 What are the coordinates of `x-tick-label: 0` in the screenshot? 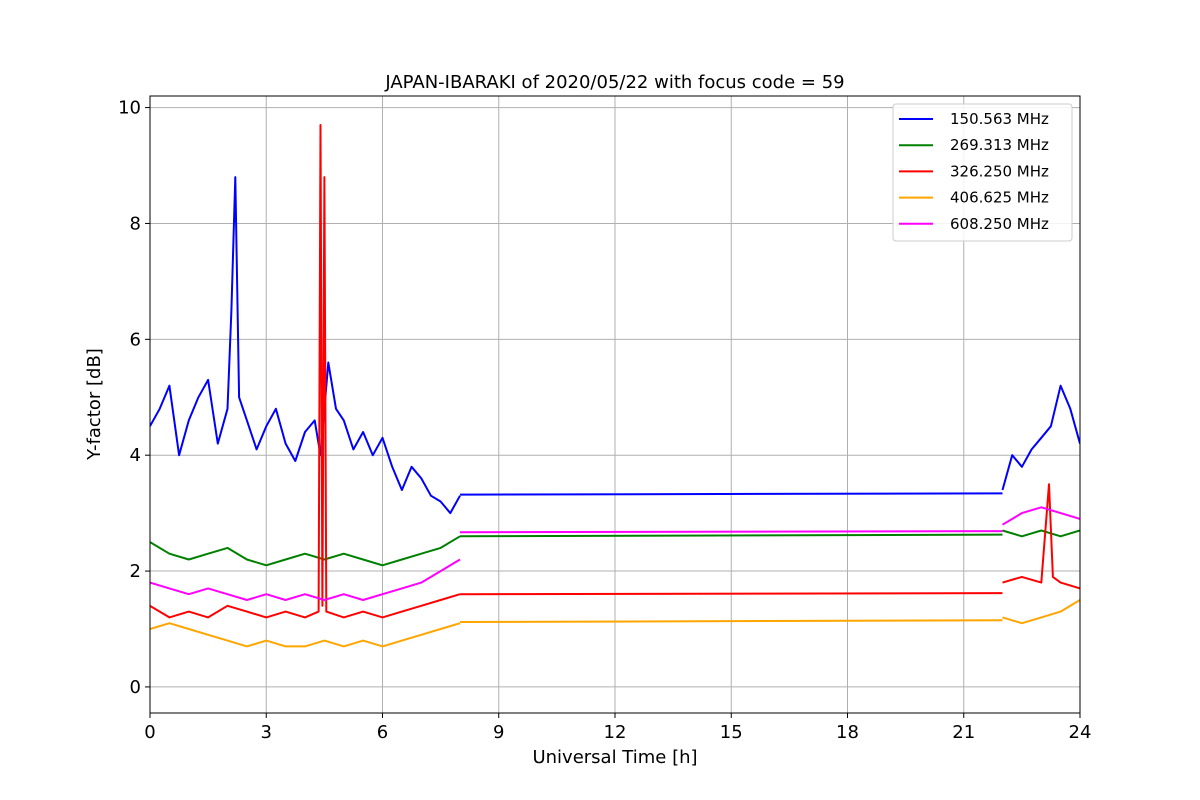 It's located at (149, 732).